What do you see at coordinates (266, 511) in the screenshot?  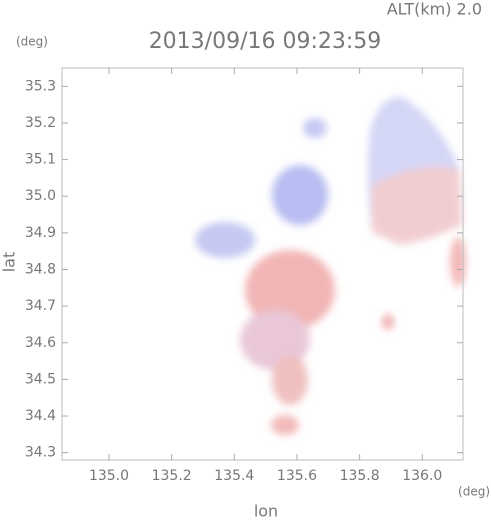 I see `x-axis-label: lon` at bounding box center [266, 511].